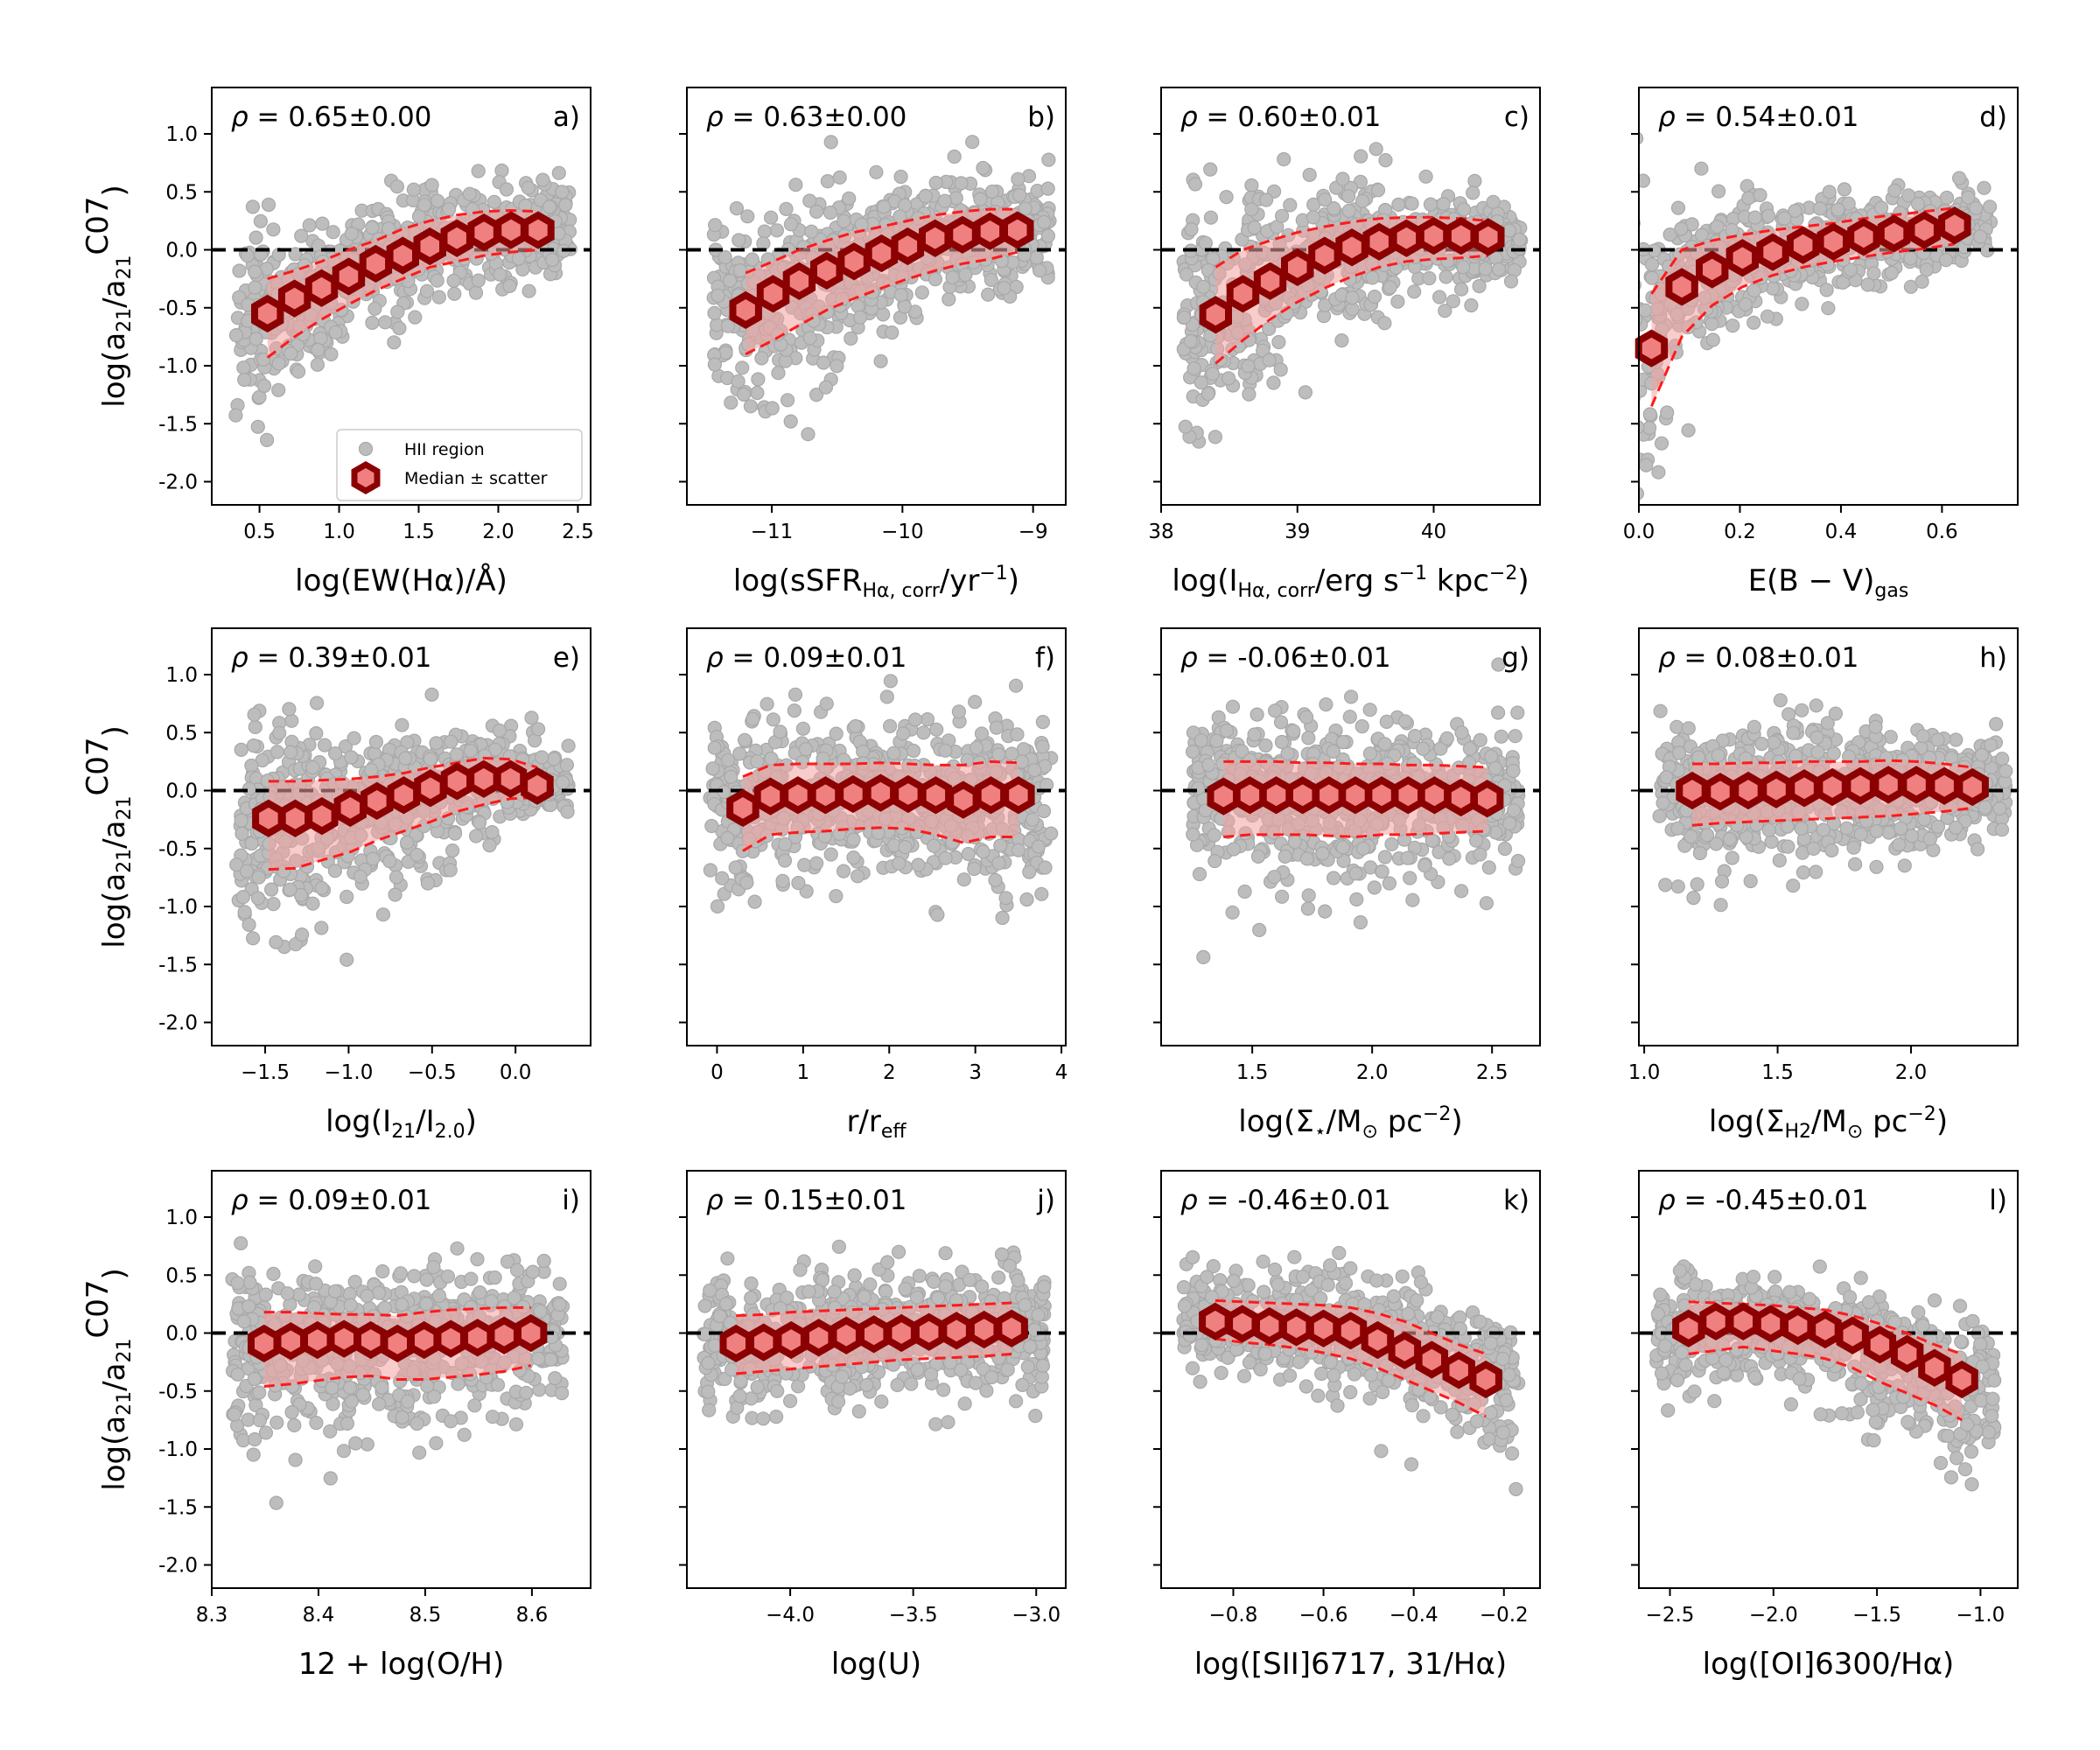 This screenshot has width=2100, height=1750. Describe the element at coordinates (265, 1072) in the screenshot. I see `x-tick-label: −1.5` at that location.